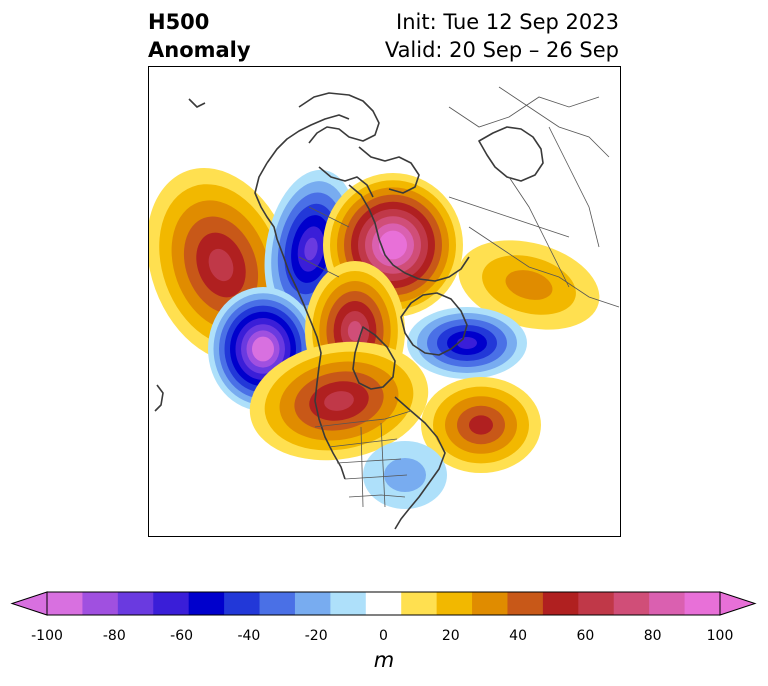 The width and height of the screenshot is (768, 686). Describe the element at coordinates (450, 636) in the screenshot. I see `colorbar-tick-label: 20` at that location.